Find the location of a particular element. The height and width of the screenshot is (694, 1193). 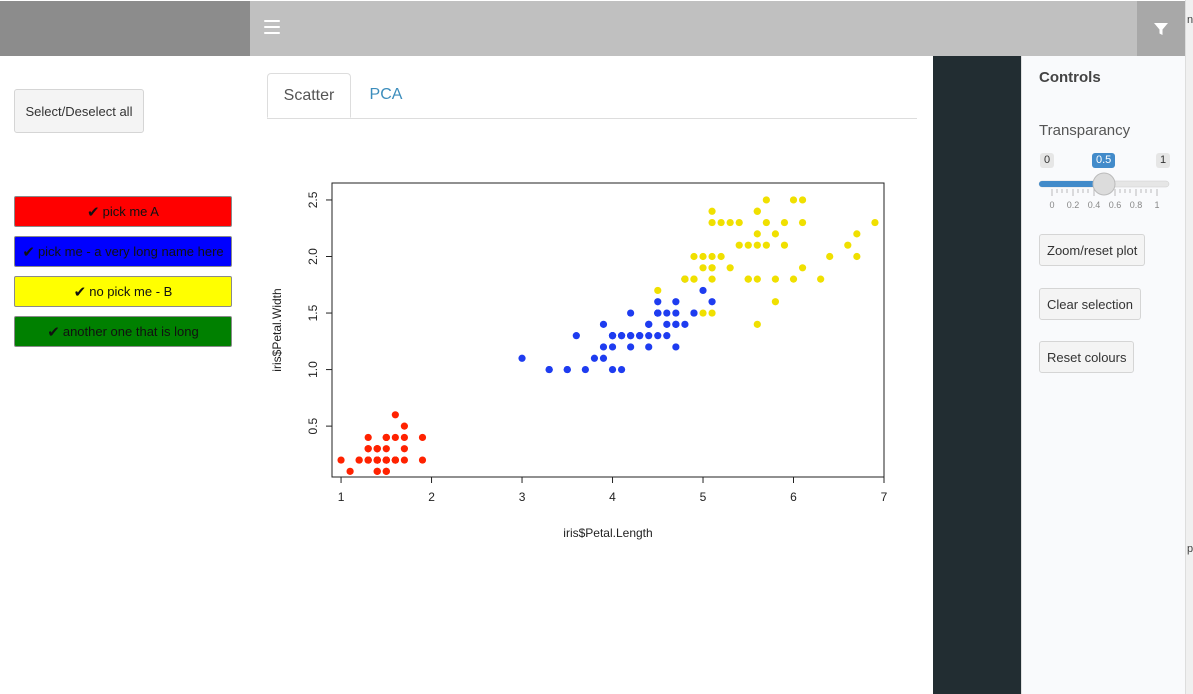

slider-value-badge: 0.5 is located at coordinates (1104, 160).